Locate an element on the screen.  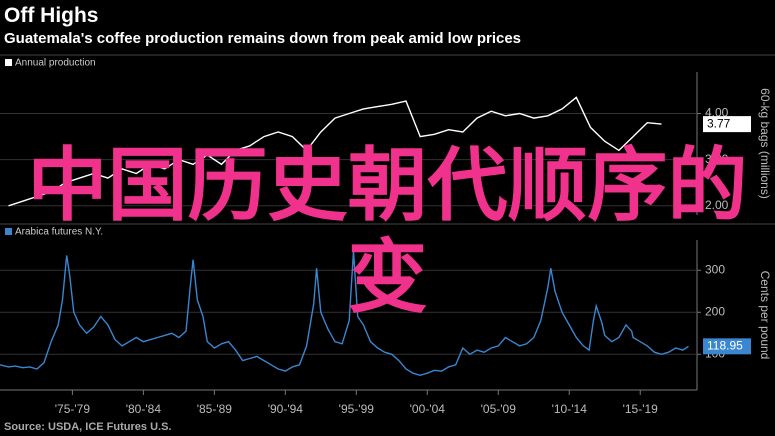
y-axis-title: Cents per pound is located at coordinates (765, 315).